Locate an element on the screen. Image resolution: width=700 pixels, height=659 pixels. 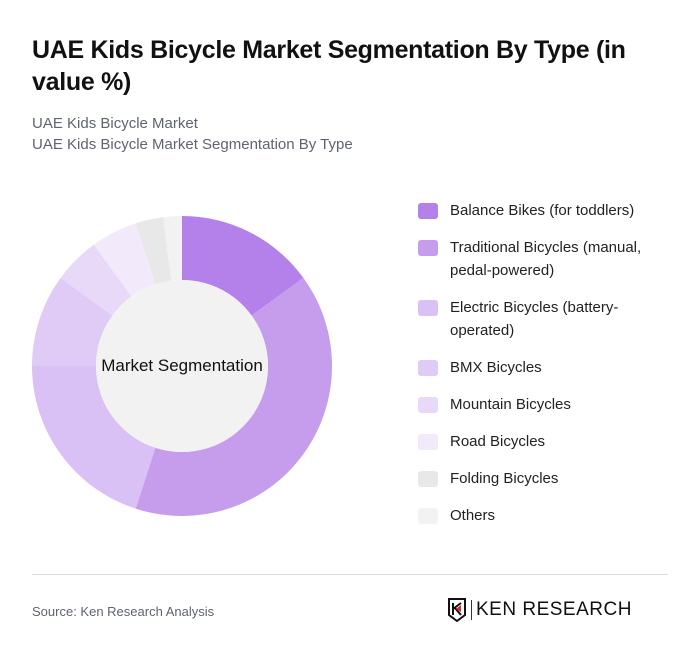
legend-item: BMX Bicycles is located at coordinates (548, 367).